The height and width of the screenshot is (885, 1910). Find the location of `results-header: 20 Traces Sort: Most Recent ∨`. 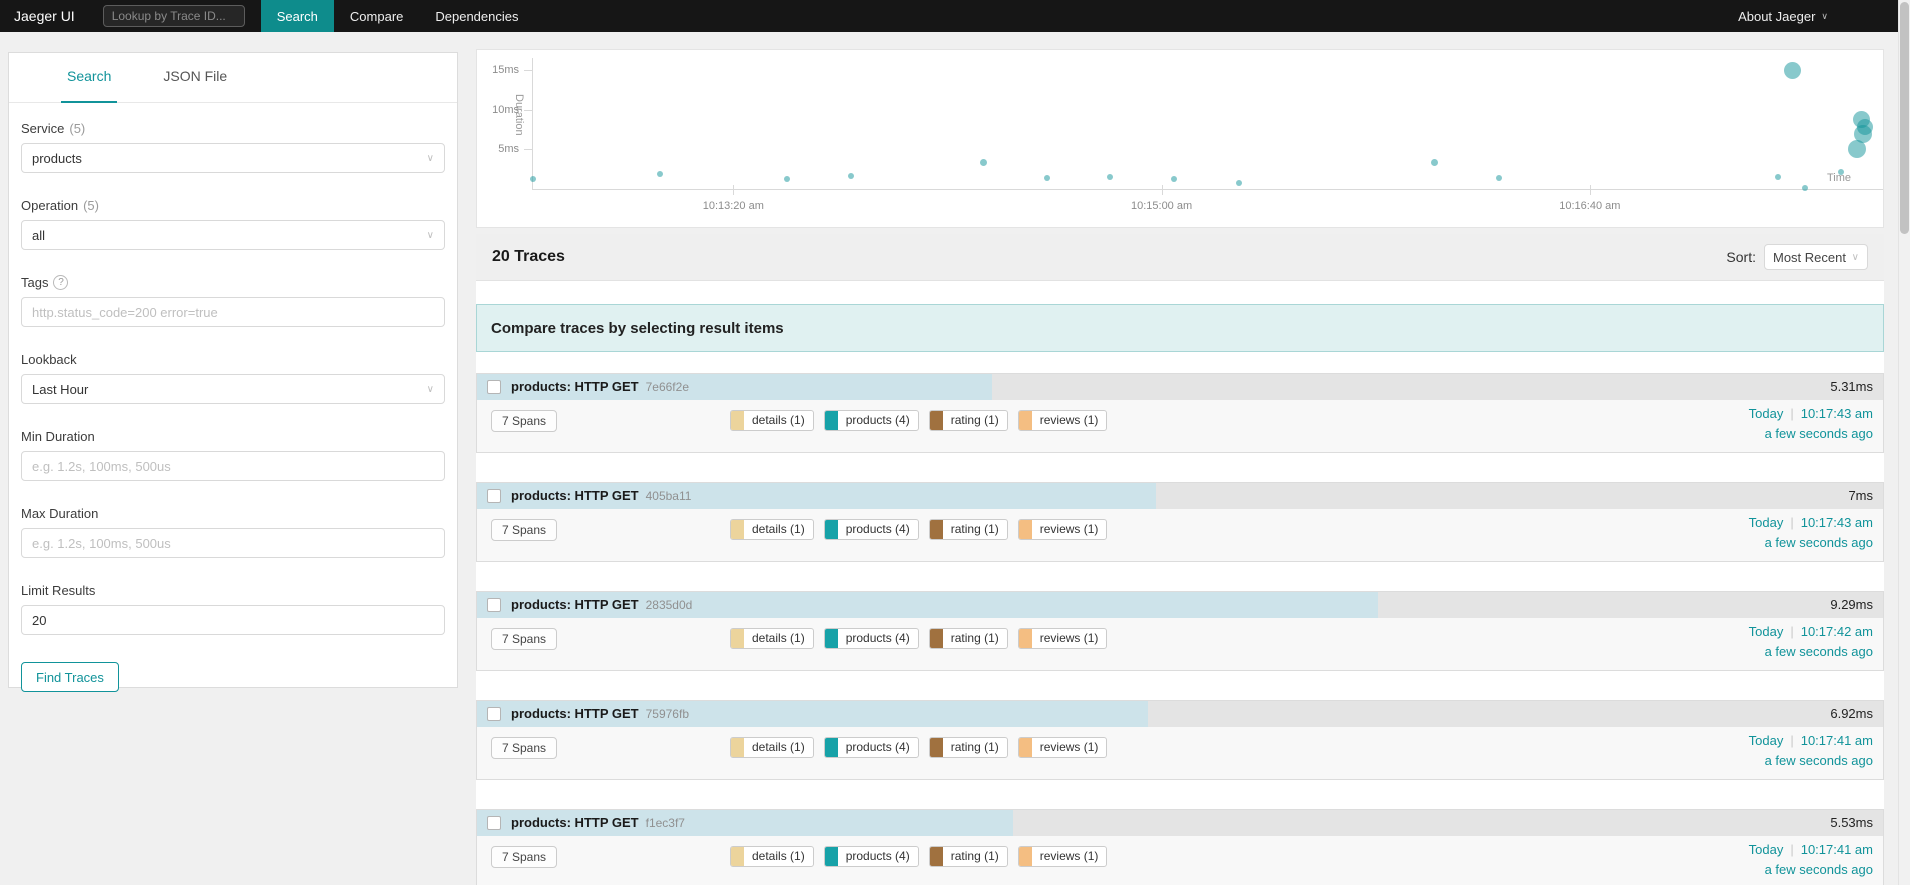

results-header: 20 Traces Sort: Most Recent ∨ is located at coordinates (1180, 257).